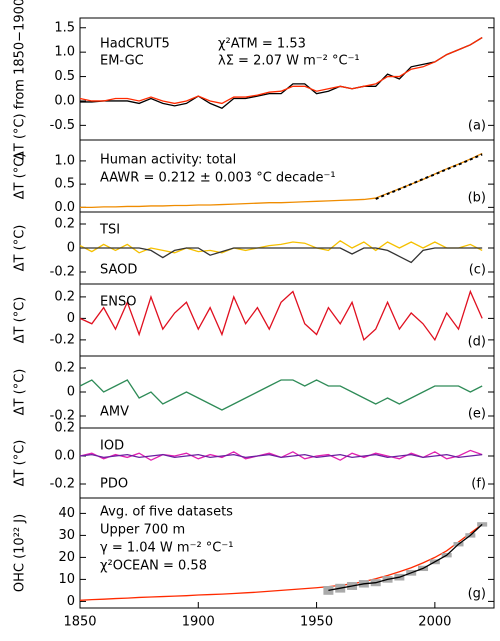  Describe the element at coordinates (112, 446) in the screenshot. I see `legend-label: IOD` at that location.